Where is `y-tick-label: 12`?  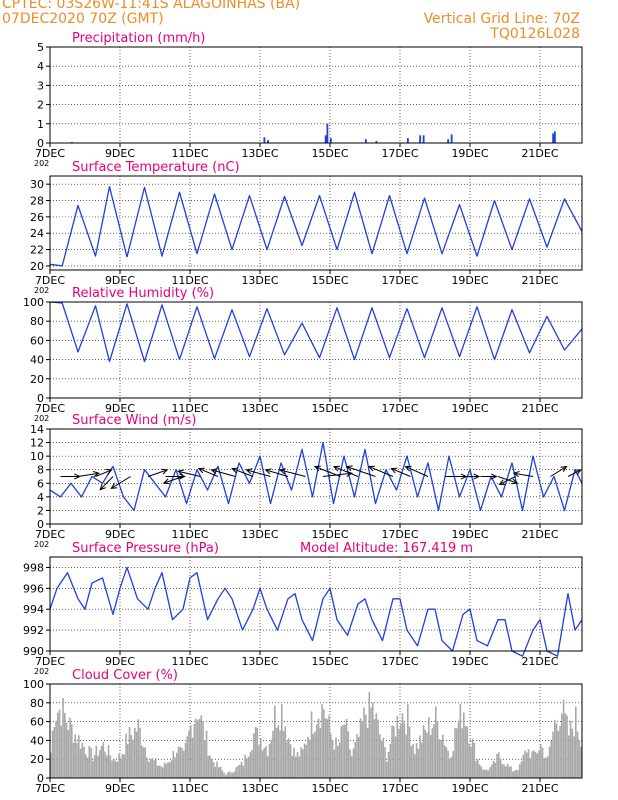
y-tick-label: 12 is located at coordinates (37, 443).